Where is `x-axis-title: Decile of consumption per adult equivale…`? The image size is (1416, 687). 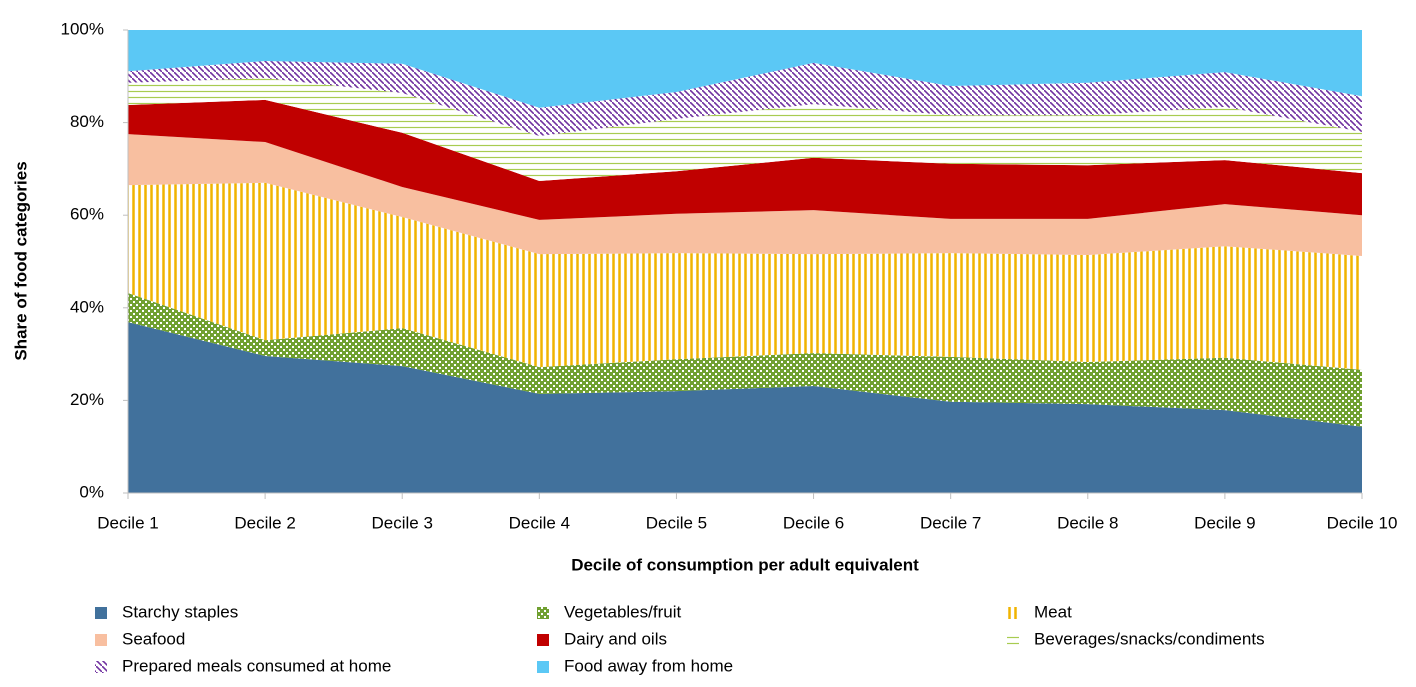 x-axis-title: Decile of consumption per adult equivale… is located at coordinates (745, 564).